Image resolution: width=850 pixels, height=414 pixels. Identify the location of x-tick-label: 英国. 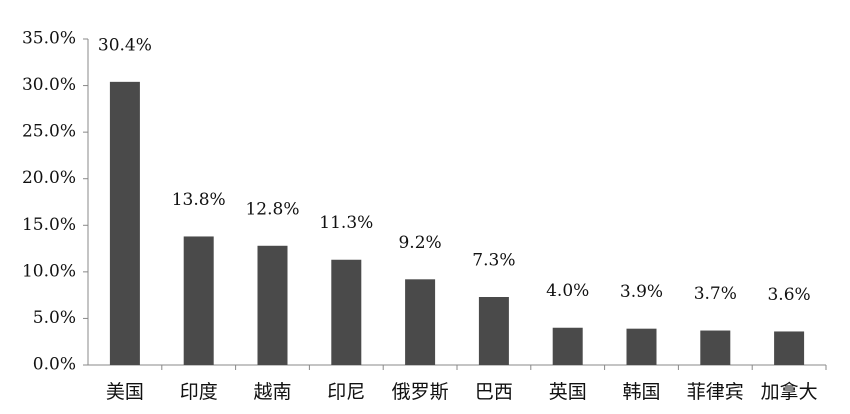
(568, 392).